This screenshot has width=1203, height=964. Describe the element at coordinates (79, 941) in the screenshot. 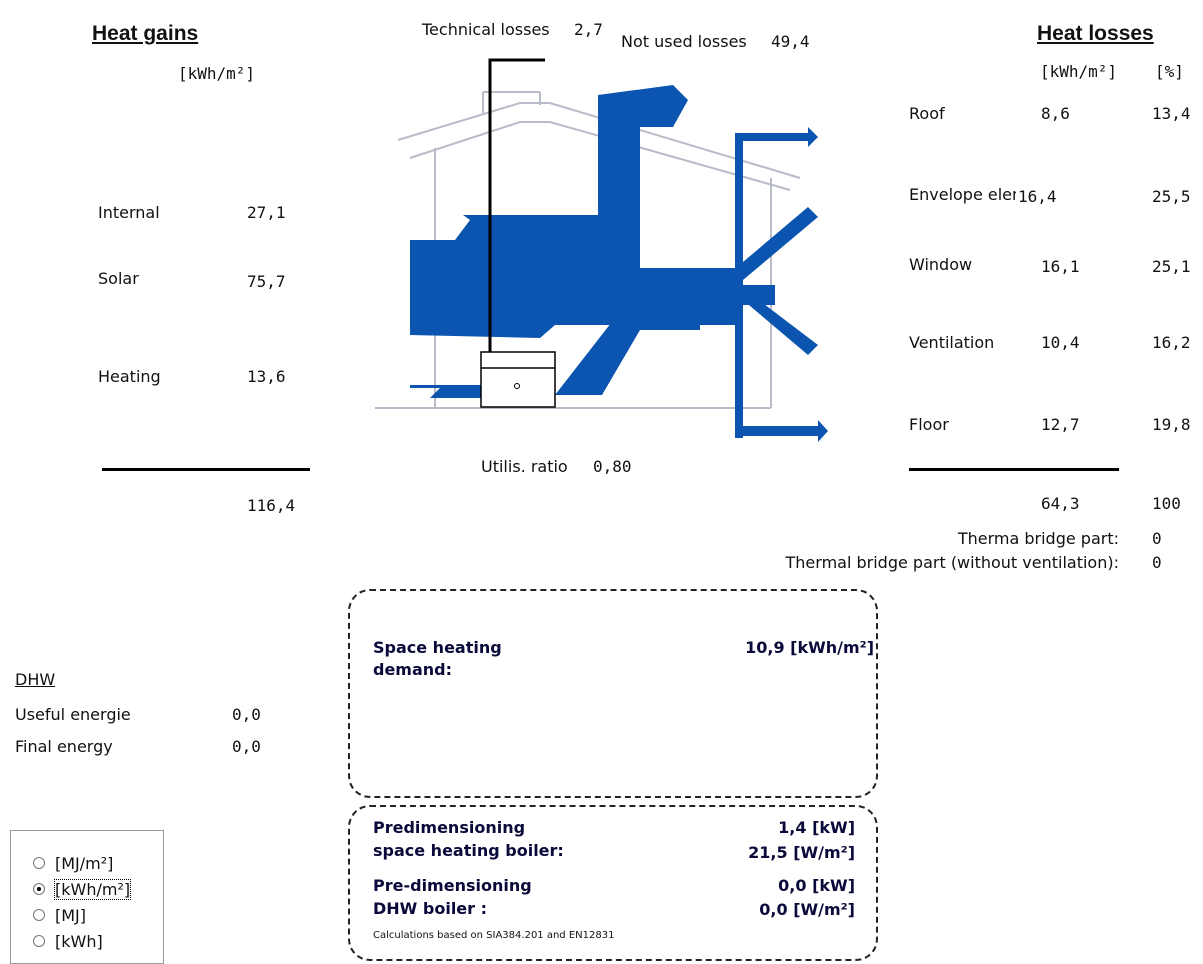

I see `unit-option-label: [kWh]` at that location.